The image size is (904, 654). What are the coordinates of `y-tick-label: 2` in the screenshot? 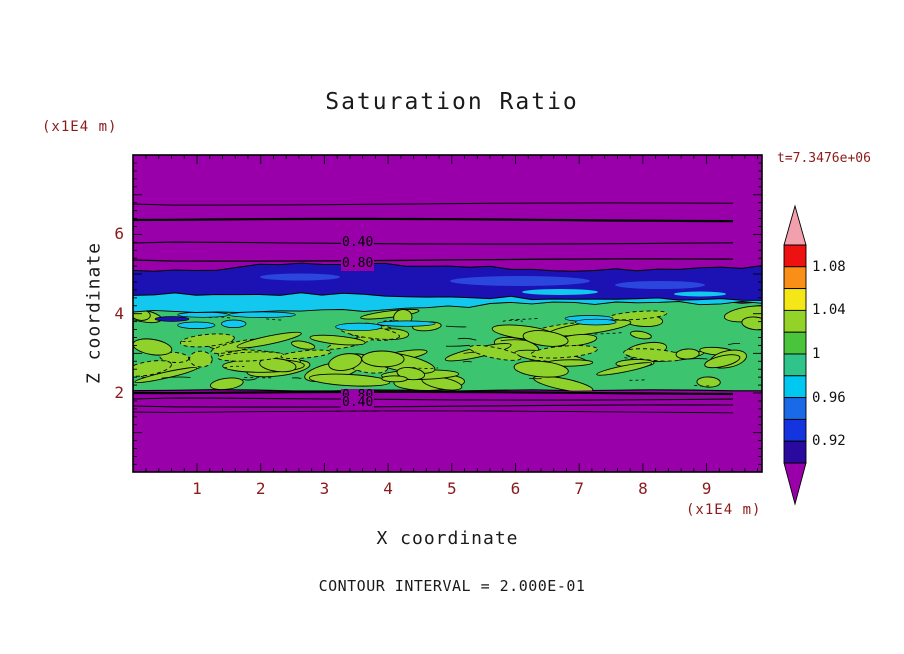 It's located at (119, 392).